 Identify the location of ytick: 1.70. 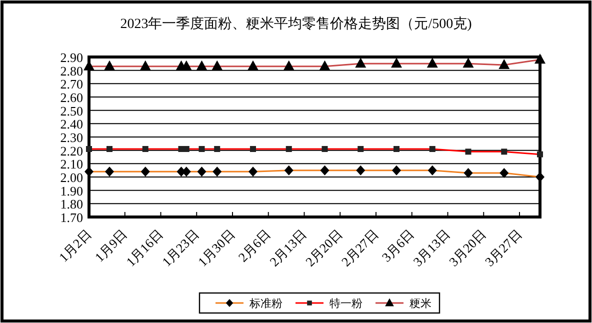
(71, 217).